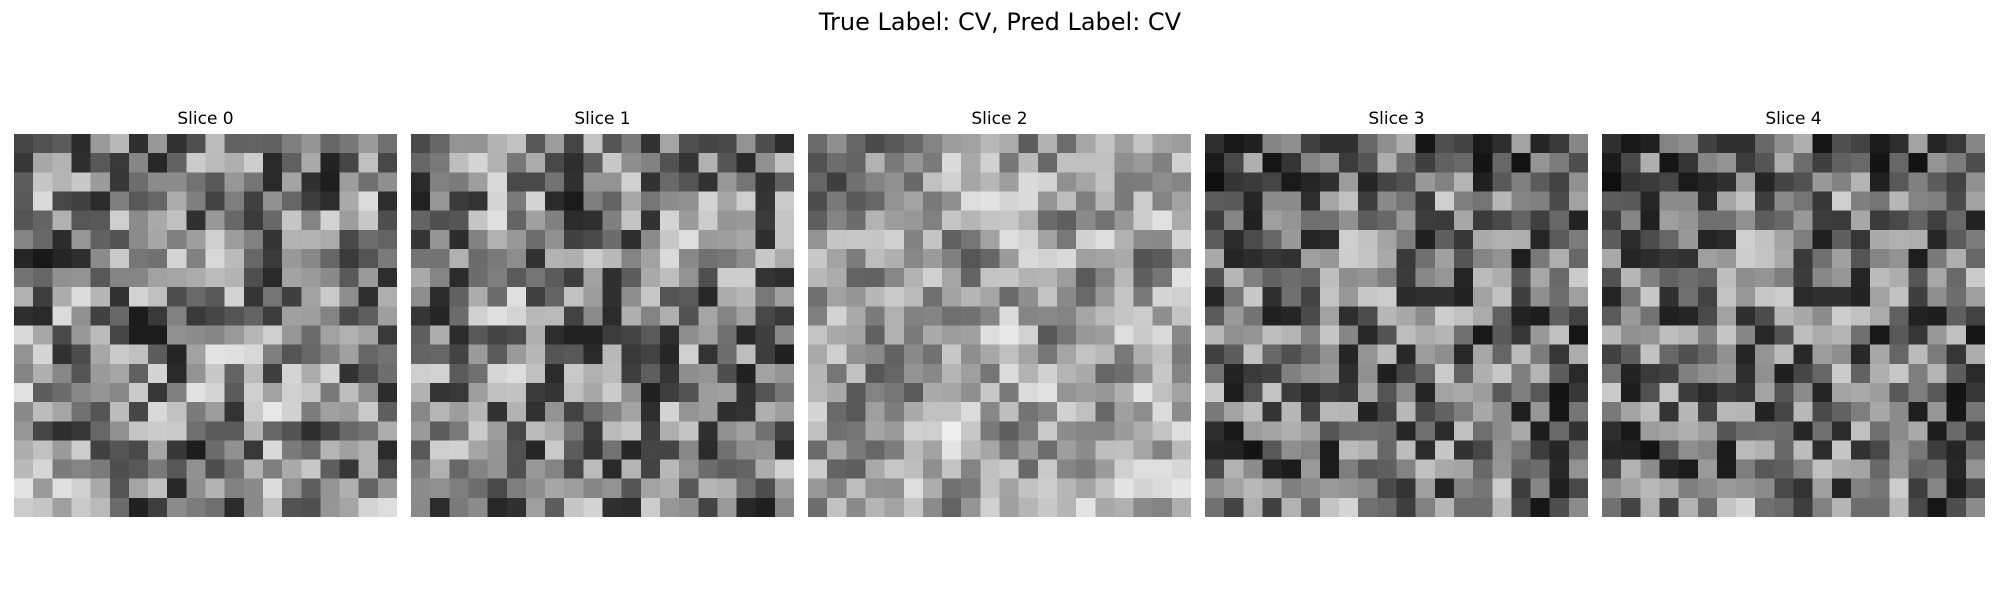 Image resolution: width=2000 pixels, height=600 pixels. I want to click on slice-panel-1: Slice 1, so click(602, 312).